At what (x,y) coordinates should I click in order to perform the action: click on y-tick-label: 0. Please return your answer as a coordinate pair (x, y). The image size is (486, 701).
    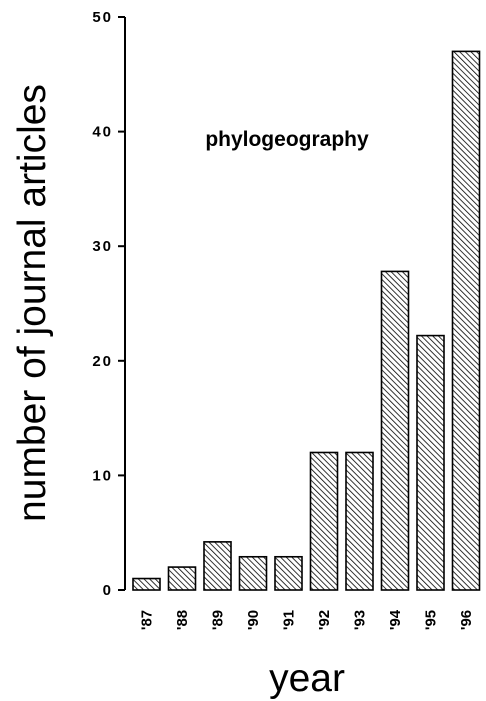
    Looking at the image, I should click on (108, 590).